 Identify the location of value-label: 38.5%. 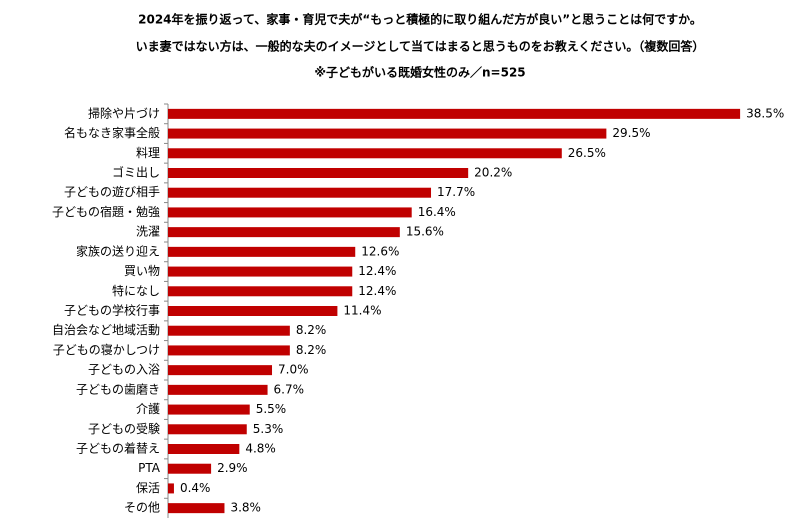
(765, 113).